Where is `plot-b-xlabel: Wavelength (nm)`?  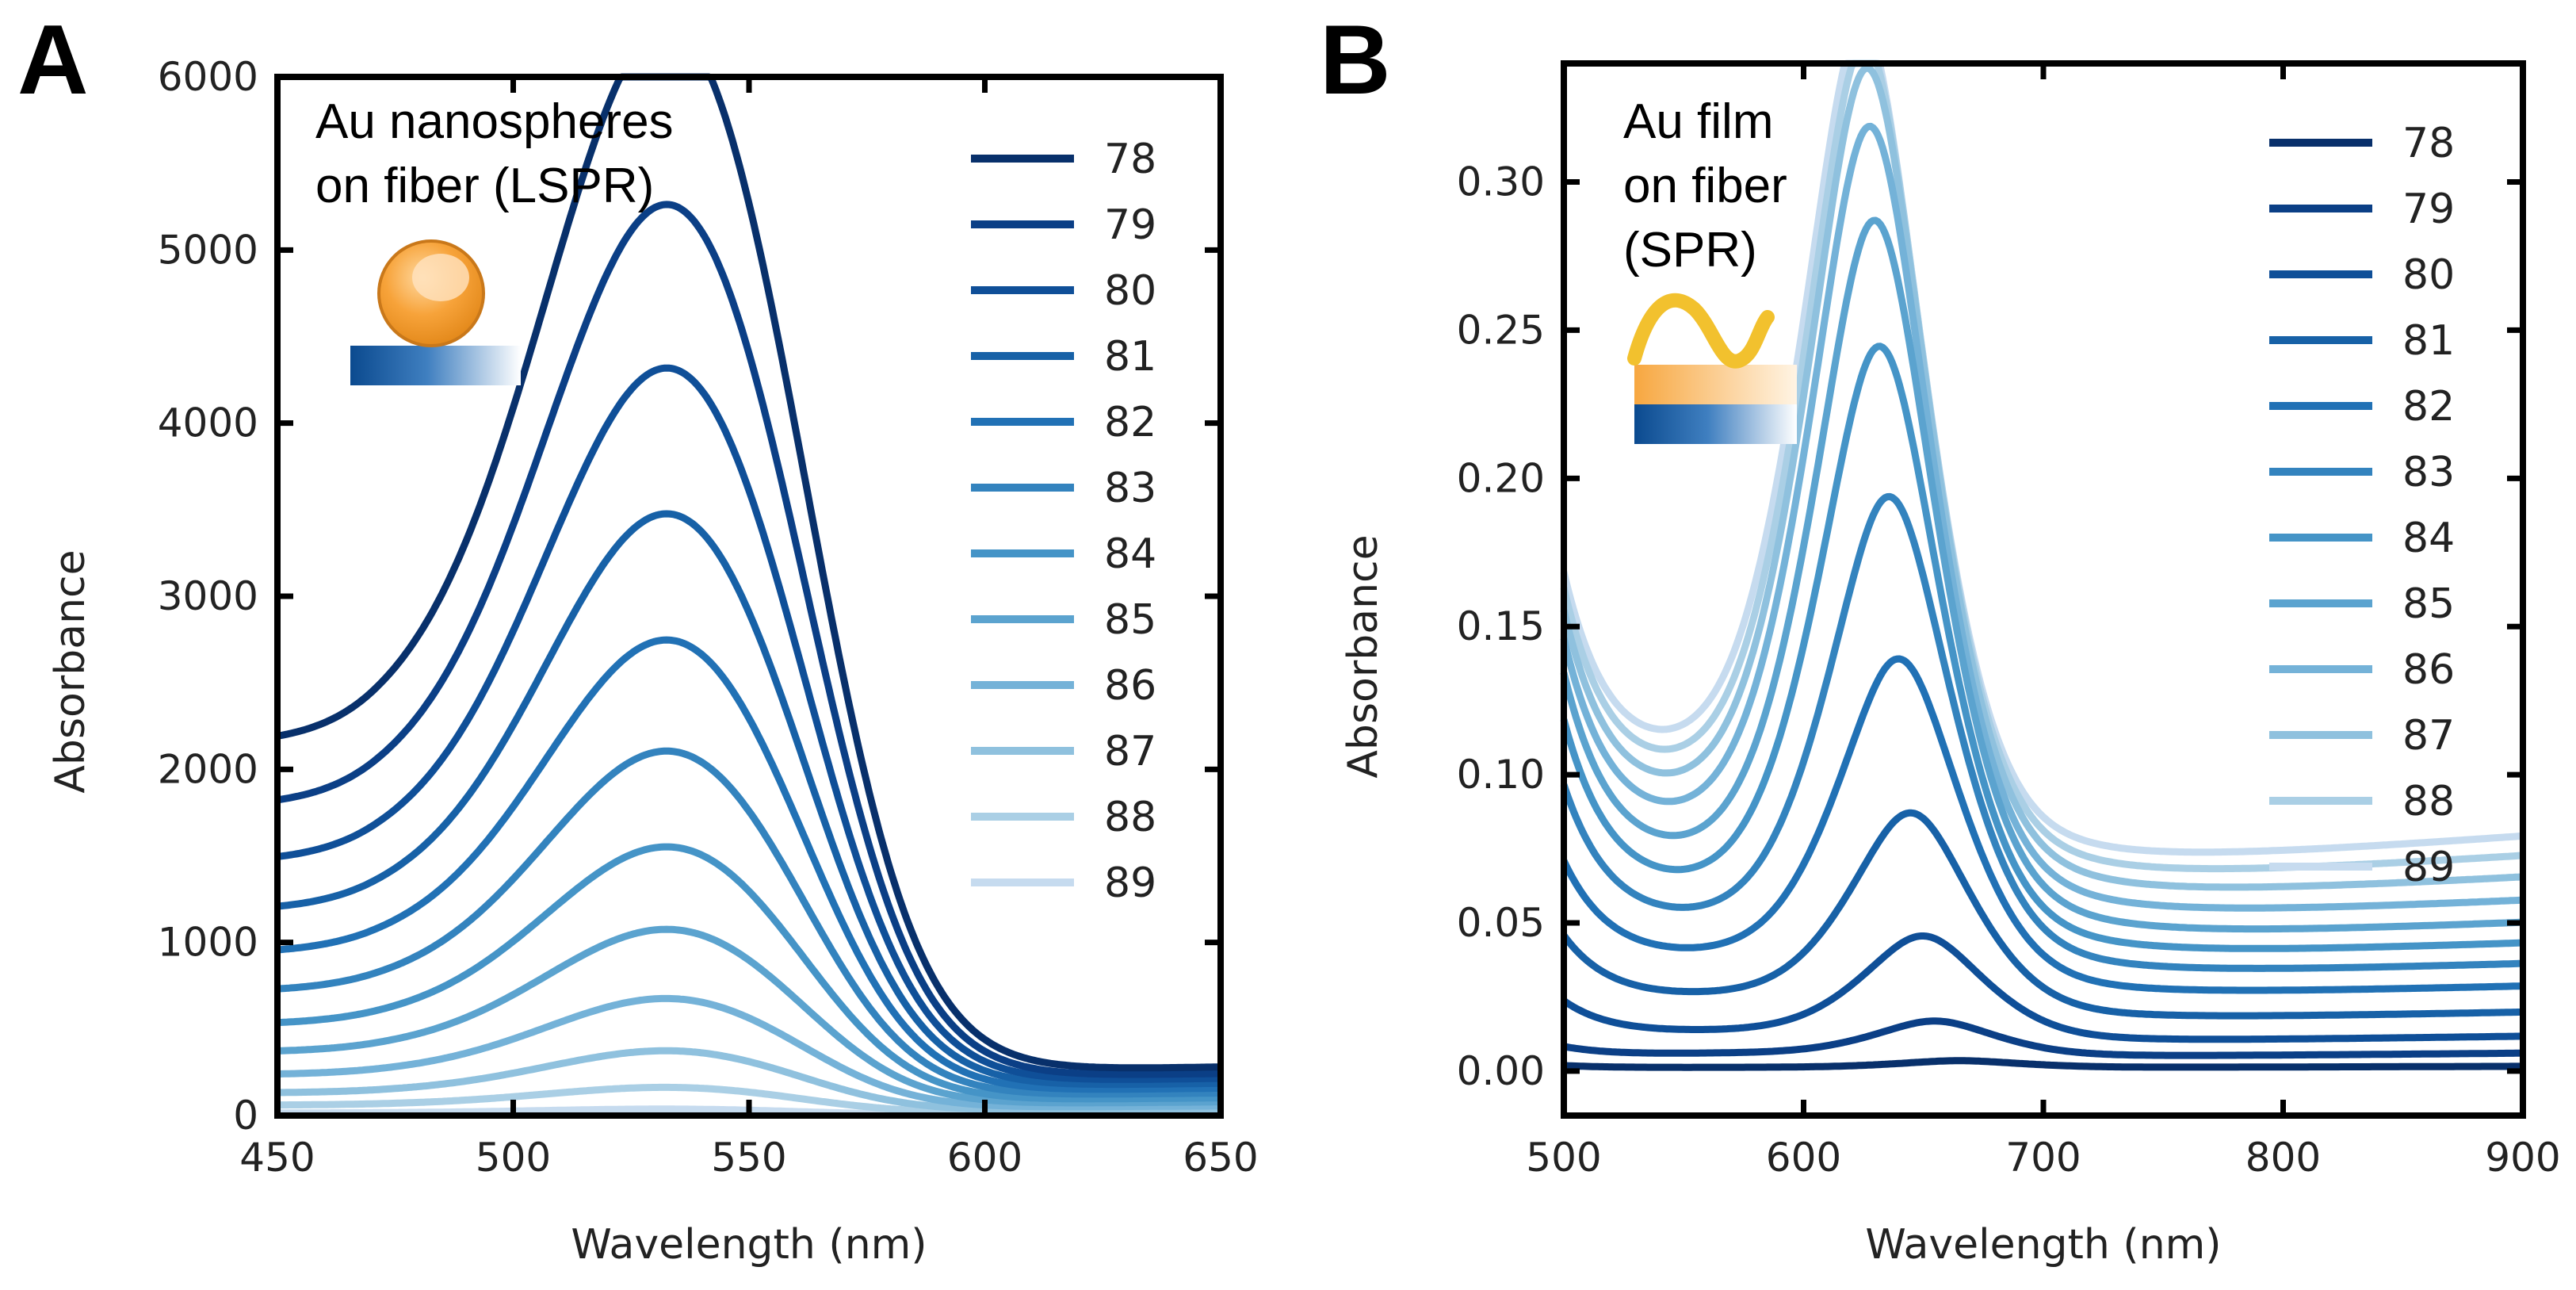
plot-b-xlabel: Wavelength (nm) is located at coordinates (2043, 1245).